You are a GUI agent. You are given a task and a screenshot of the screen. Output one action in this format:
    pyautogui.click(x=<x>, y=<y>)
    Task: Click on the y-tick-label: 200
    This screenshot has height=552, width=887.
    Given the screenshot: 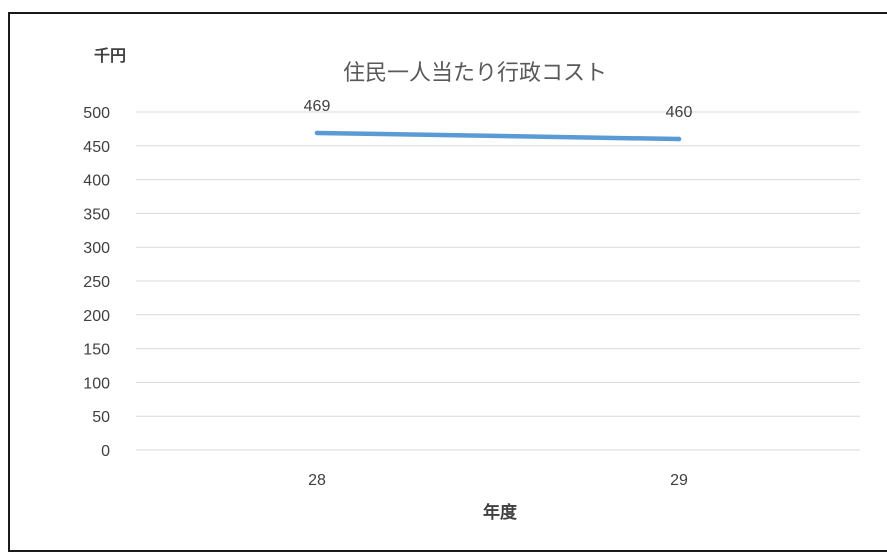 What is the action you would take?
    pyautogui.click(x=96, y=316)
    